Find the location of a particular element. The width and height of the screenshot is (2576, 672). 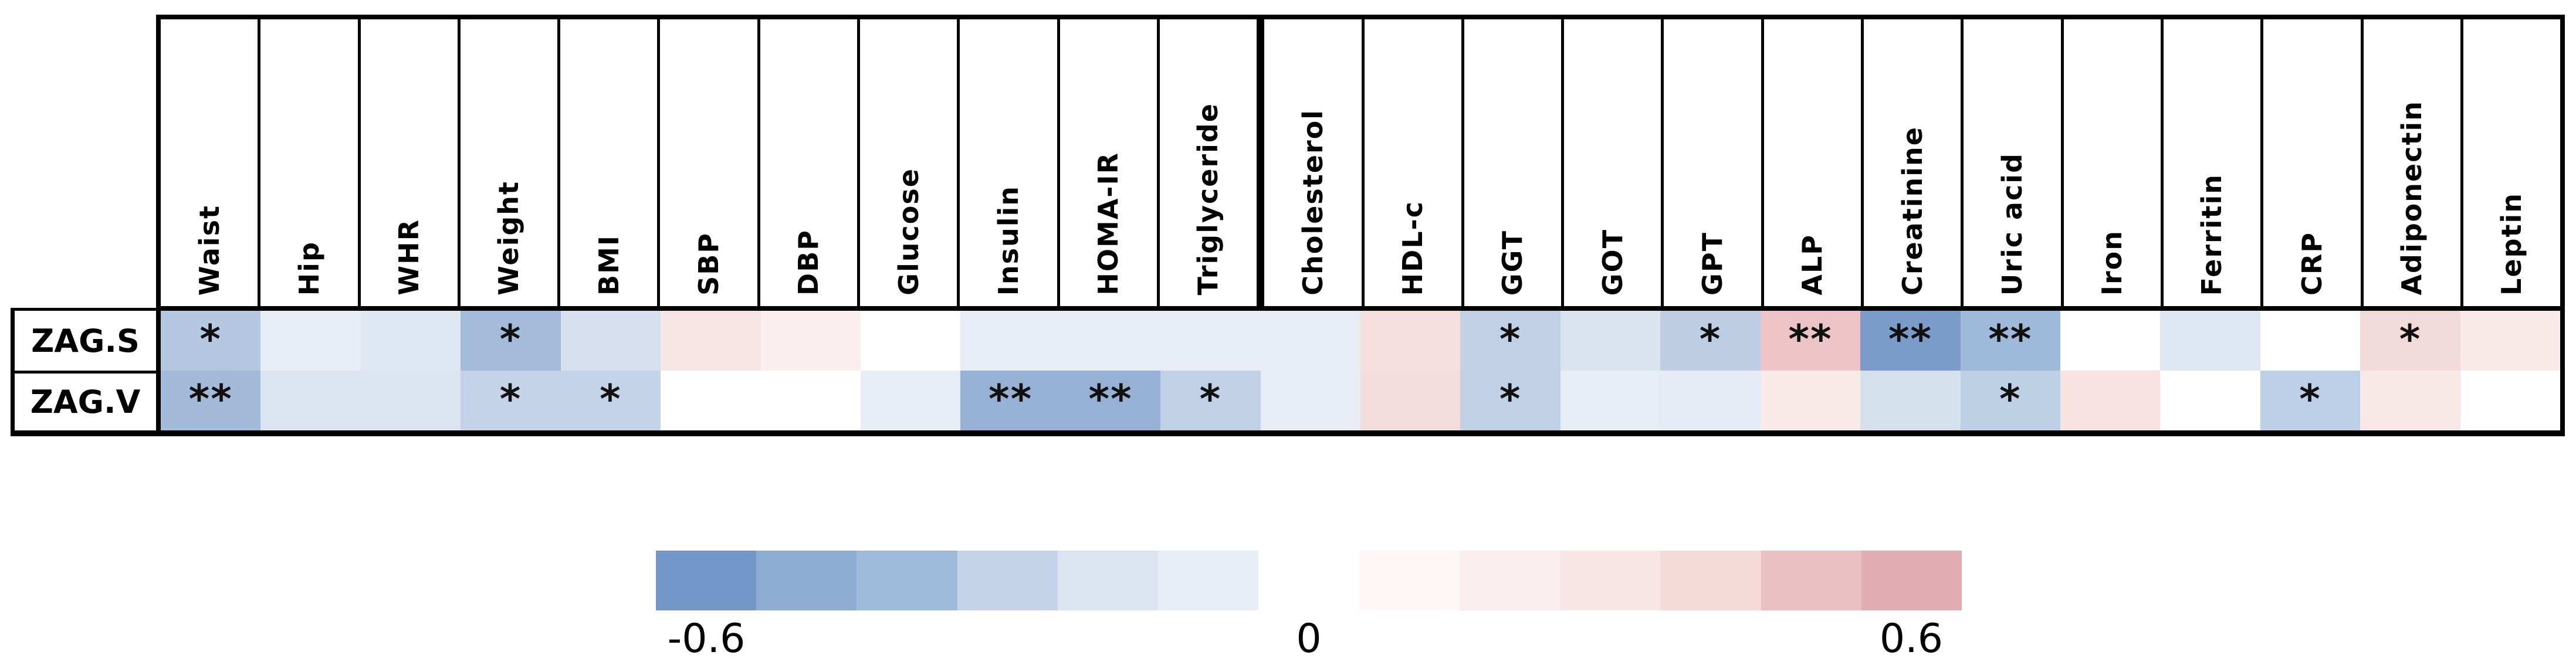

column-header-label: Ferritin is located at coordinates (2212, 234).